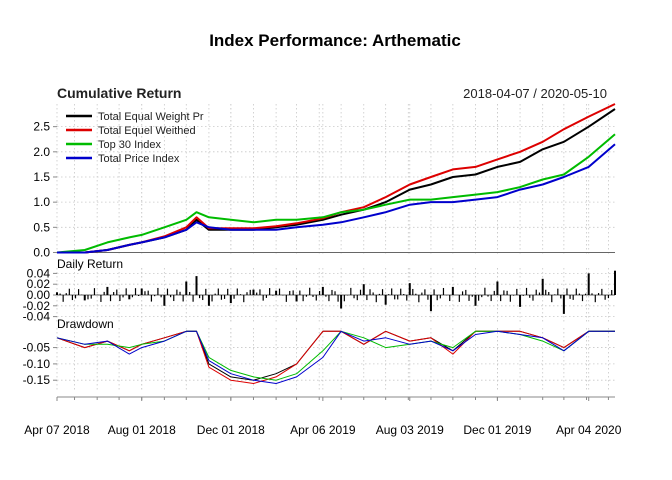  Describe the element at coordinates (37, 380) in the screenshot. I see `y-tick-label: -0.15` at that location.